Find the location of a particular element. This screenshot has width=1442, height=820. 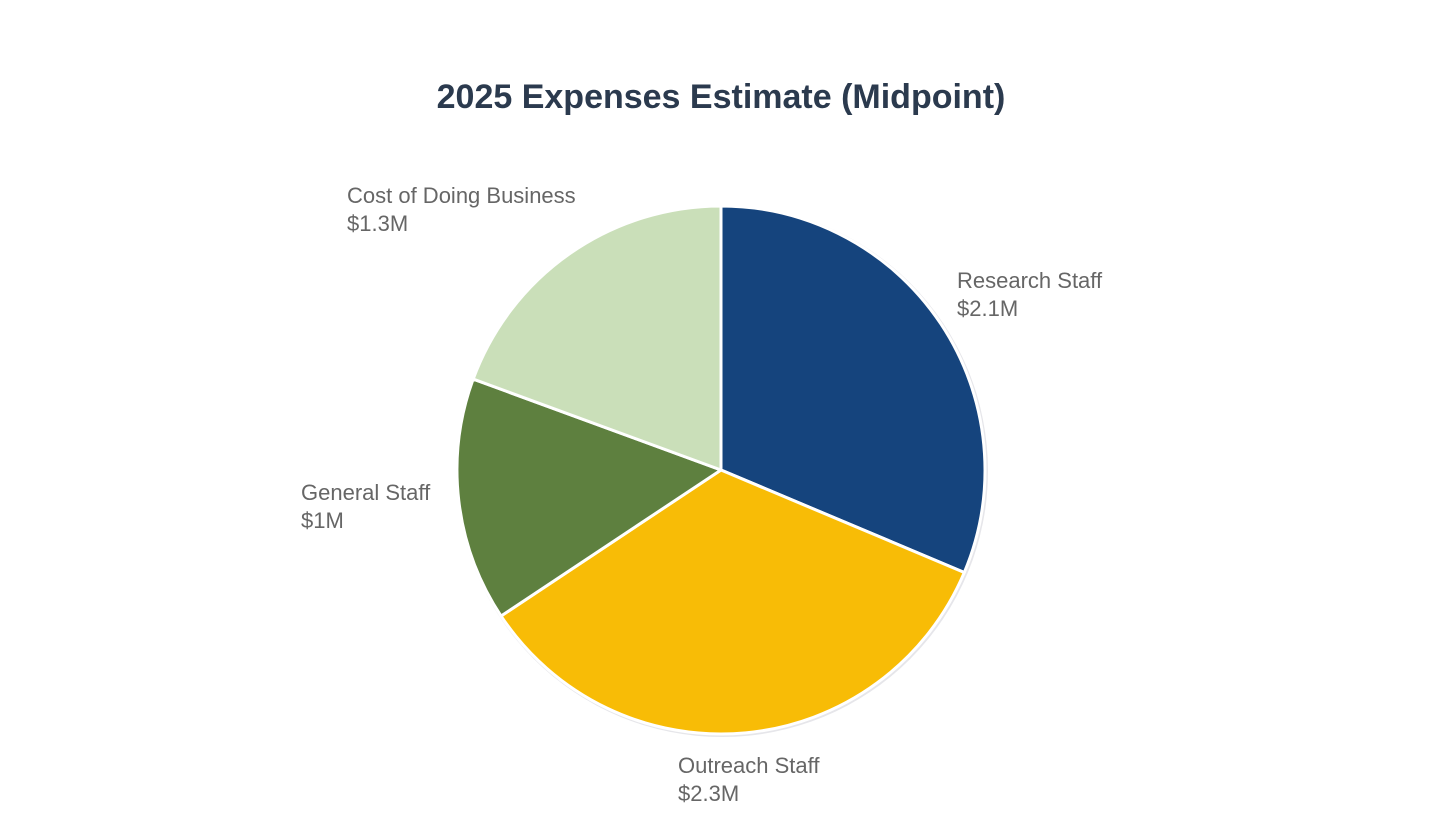

slice-label-value: $2.1M is located at coordinates (987, 308).